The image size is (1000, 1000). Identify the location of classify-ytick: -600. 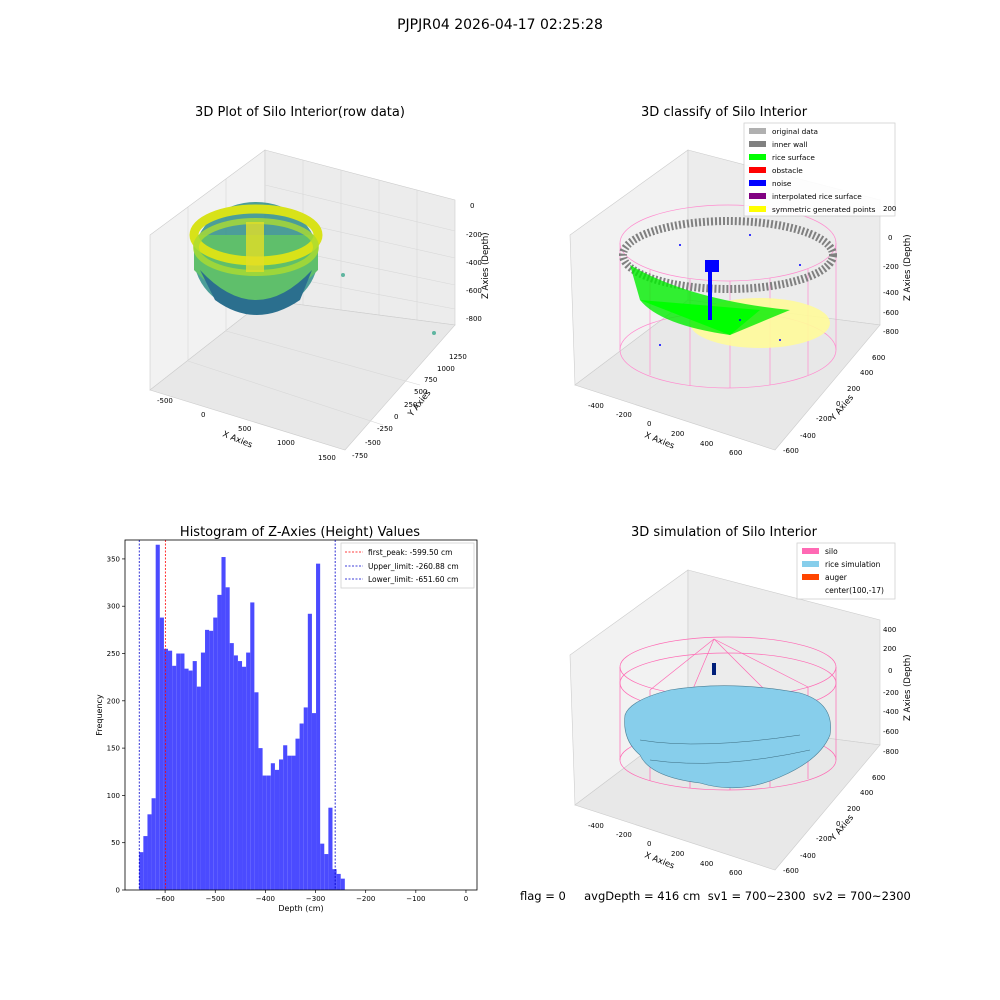
(791, 451).